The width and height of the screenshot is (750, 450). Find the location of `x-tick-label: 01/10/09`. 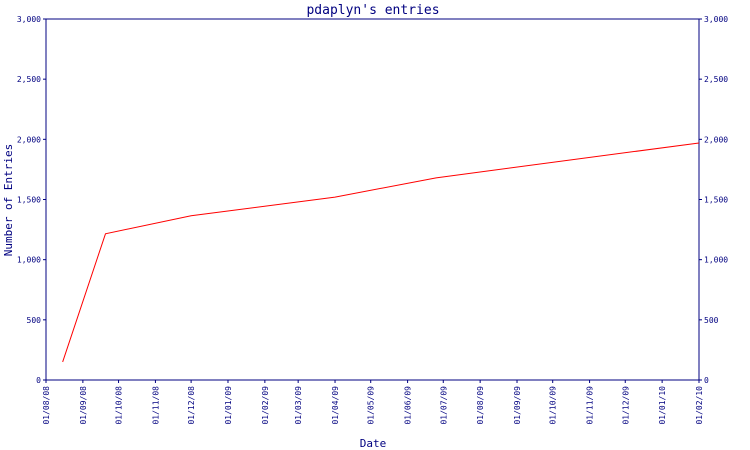

x-tick-label: 01/10/09 is located at coordinates (553, 405).